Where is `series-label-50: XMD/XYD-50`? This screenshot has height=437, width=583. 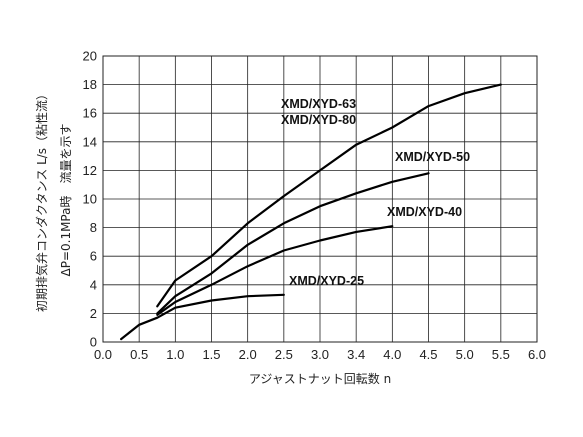
series-label-50: XMD/XYD-50 is located at coordinates (432, 157).